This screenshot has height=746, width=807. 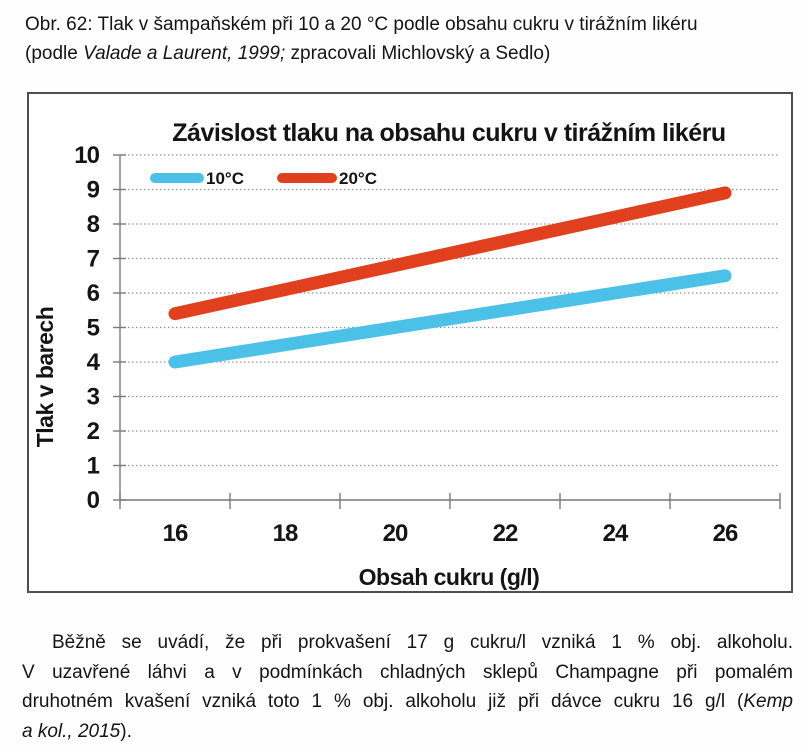 I want to click on italic-text-run: Kemp, so click(x=768, y=701).